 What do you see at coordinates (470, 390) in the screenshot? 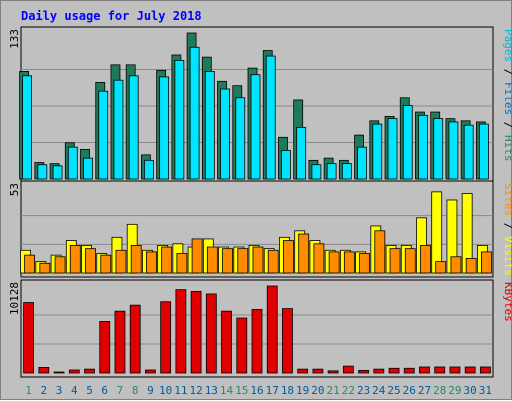
I see `day-label-30: 30` at bounding box center [470, 390].